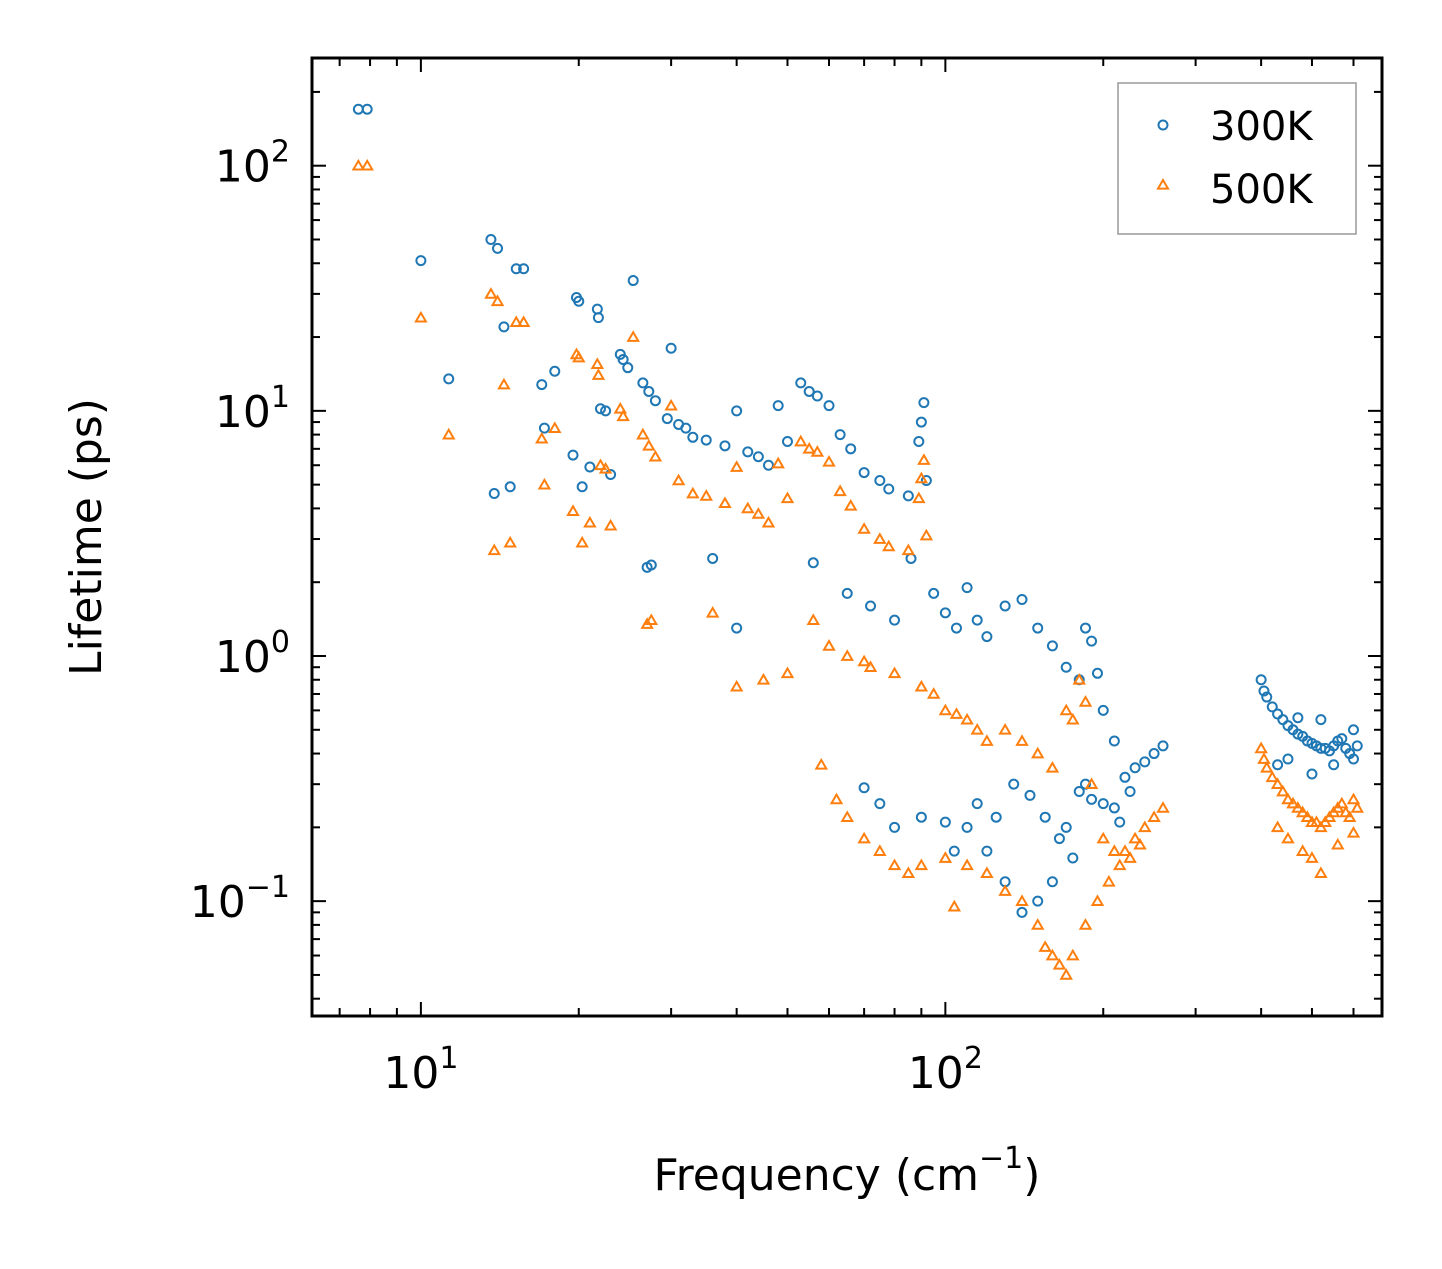 This screenshot has width=1442, height=1269. I want to click on legend: 300K 500K, so click(1237, 158).